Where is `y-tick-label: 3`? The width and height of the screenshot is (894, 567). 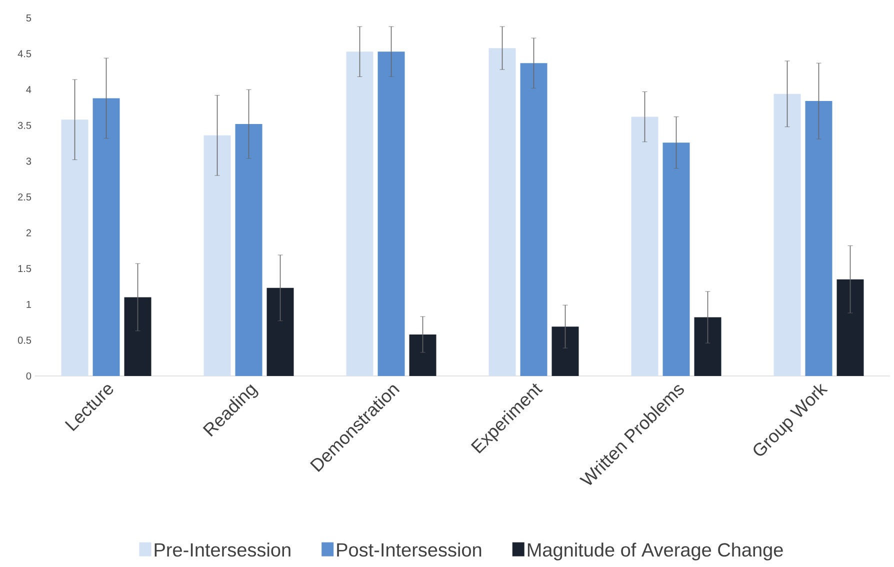
y-tick-label: 3 is located at coordinates (29, 161).